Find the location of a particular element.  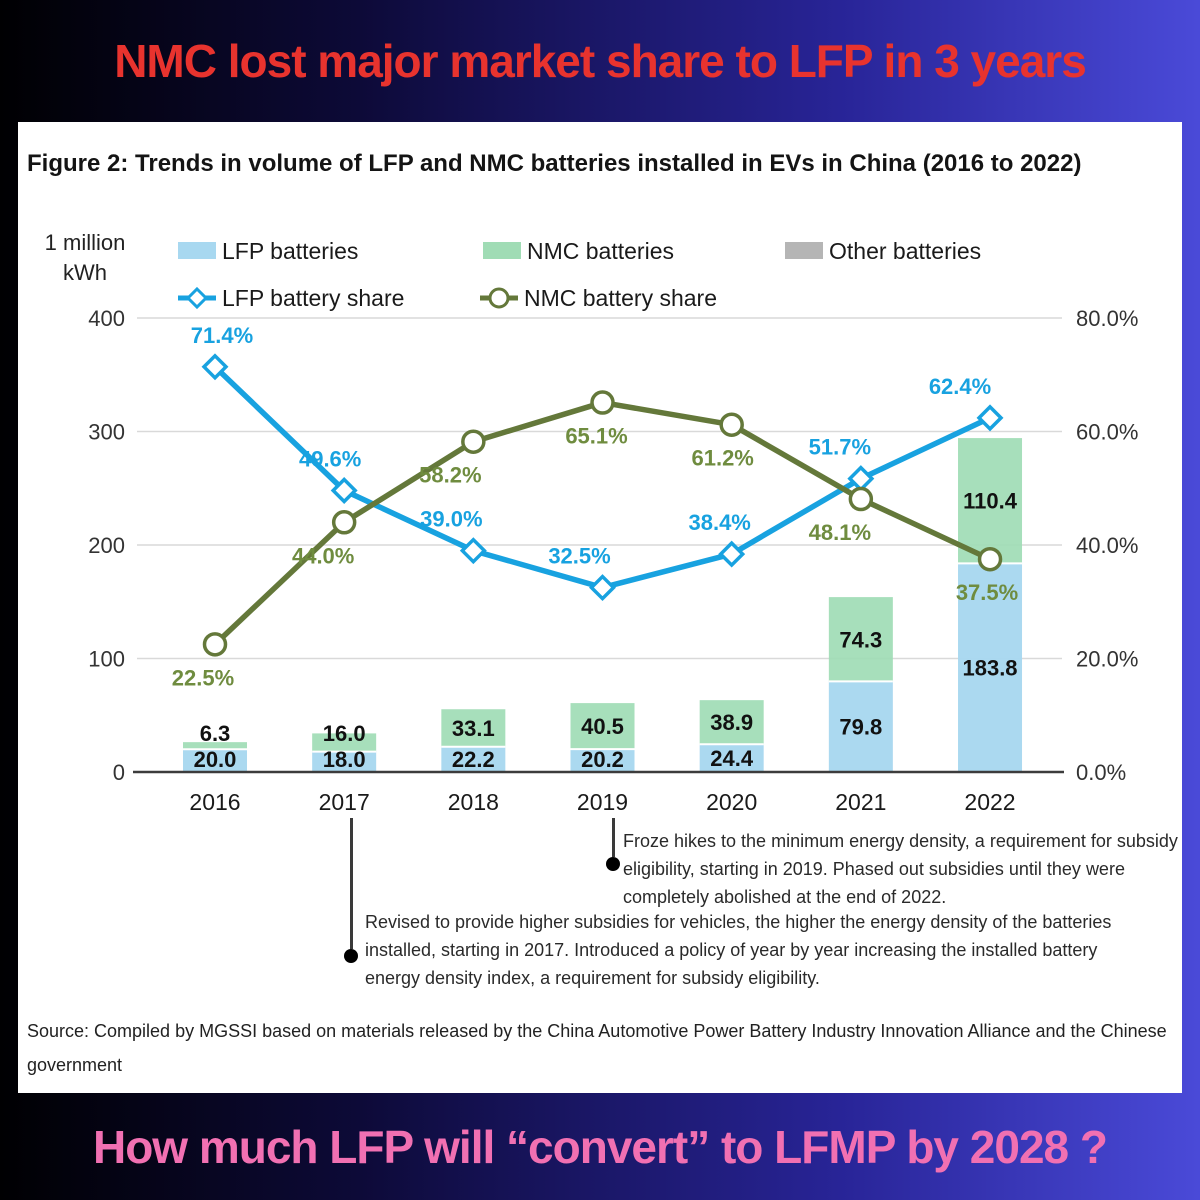

svg-text: 38.4% is located at coordinates (719, 522).